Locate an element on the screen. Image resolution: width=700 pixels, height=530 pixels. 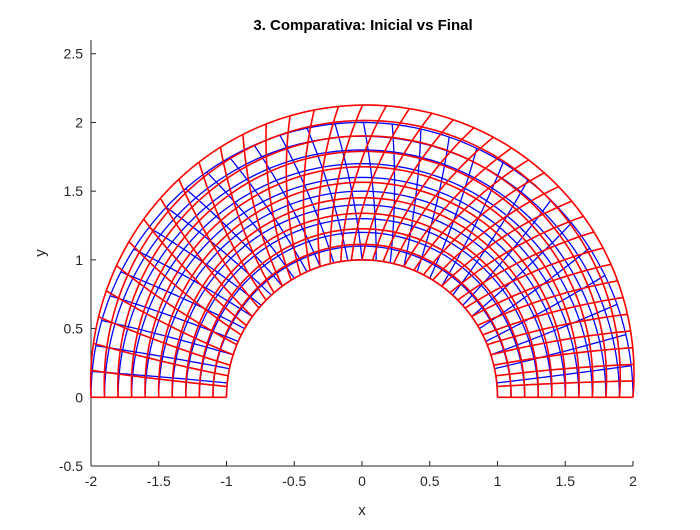
y-tick-label: 2.5 is located at coordinates (74, 54).